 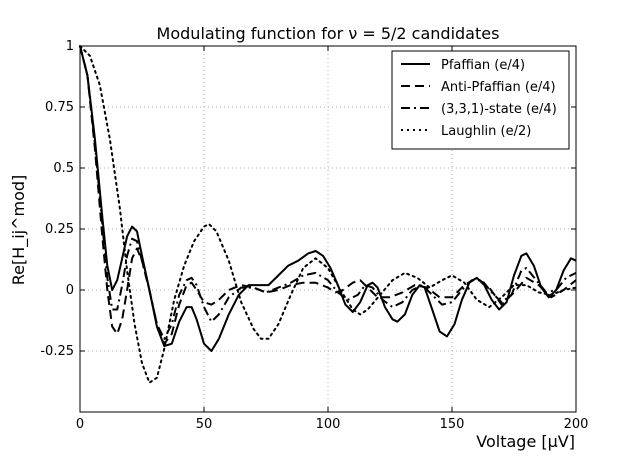 I want to click on y-axis-label: Re[H_ij^mod], so click(x=19, y=230).